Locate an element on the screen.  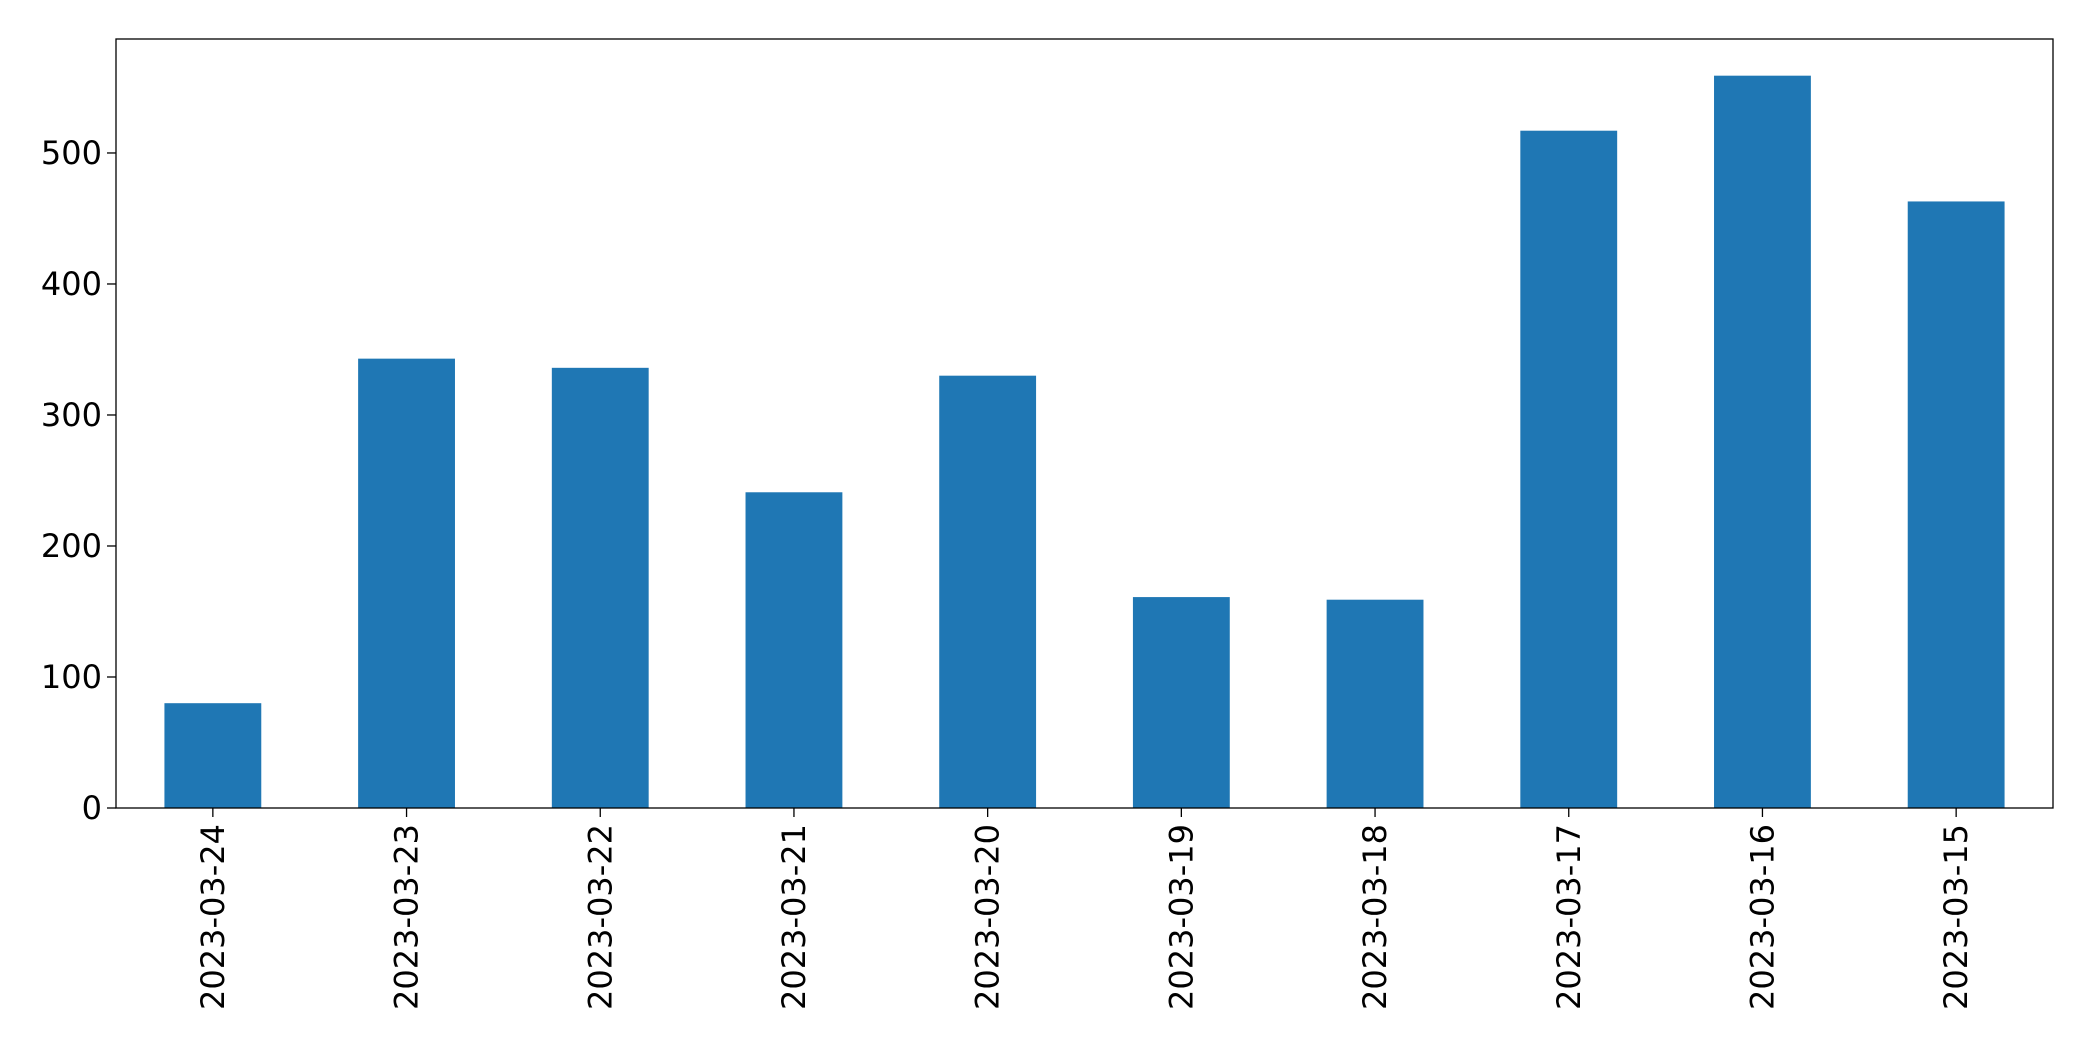
x-tick-label: 2023-03-16 is located at coordinates (1762, 917).